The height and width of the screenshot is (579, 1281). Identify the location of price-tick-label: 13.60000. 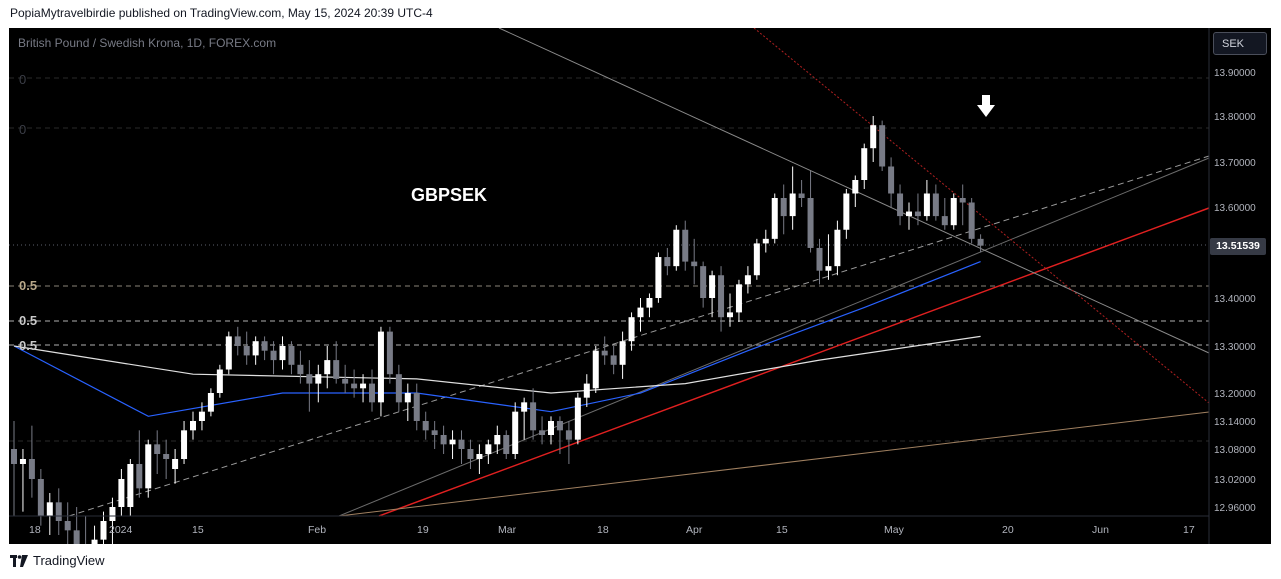
(1235, 208).